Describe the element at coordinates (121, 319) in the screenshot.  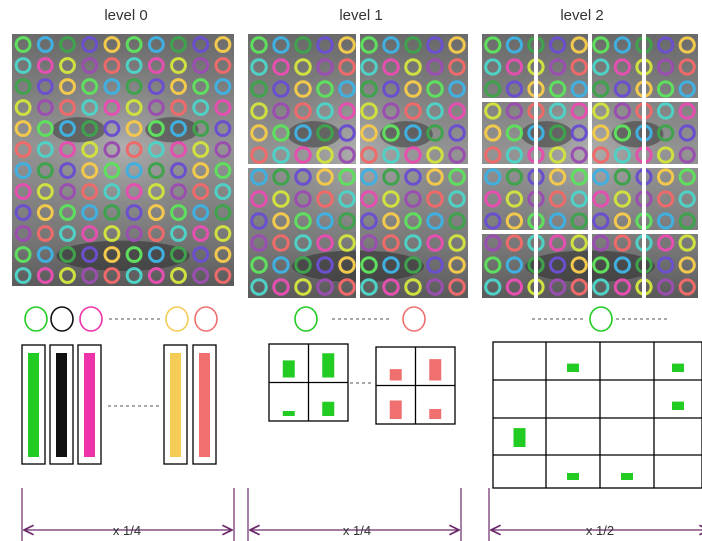
I see `level-0-codewords` at that location.